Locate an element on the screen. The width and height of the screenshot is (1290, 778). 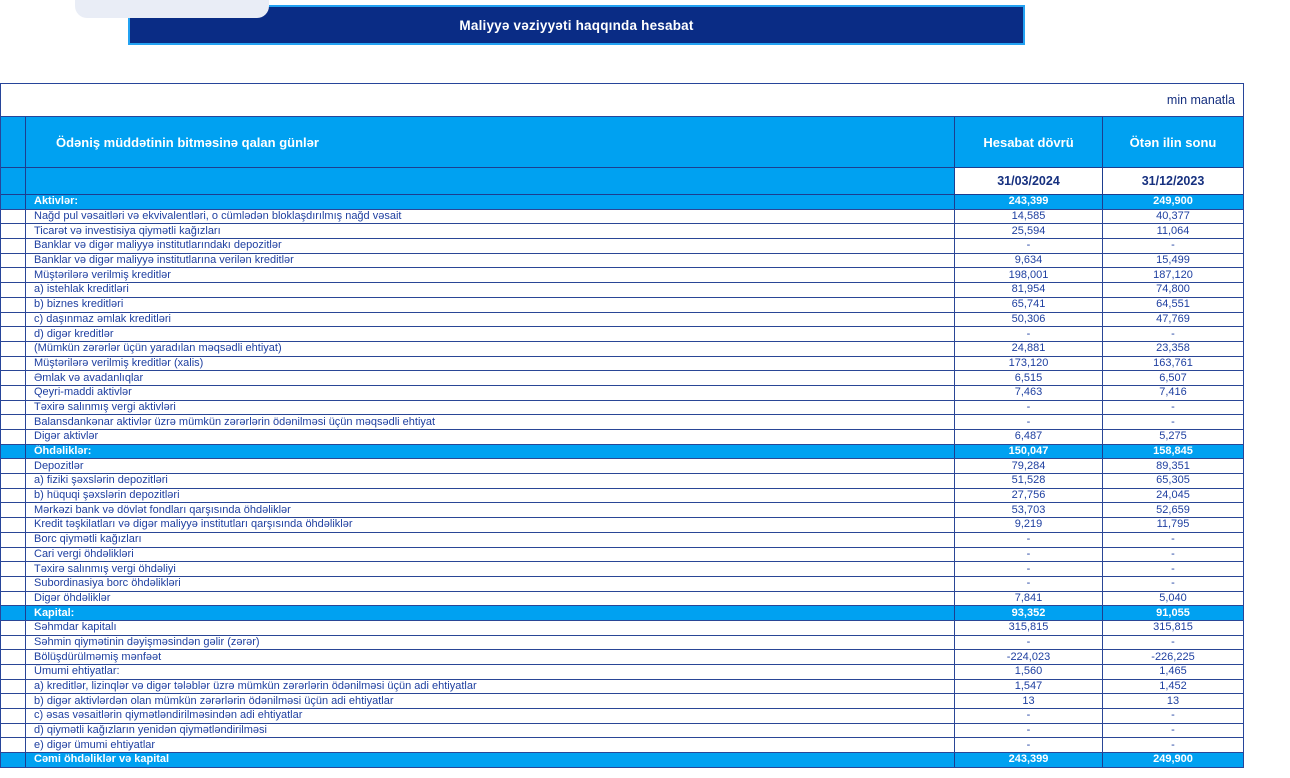
row-value-period: 150,047 is located at coordinates (1029, 451).